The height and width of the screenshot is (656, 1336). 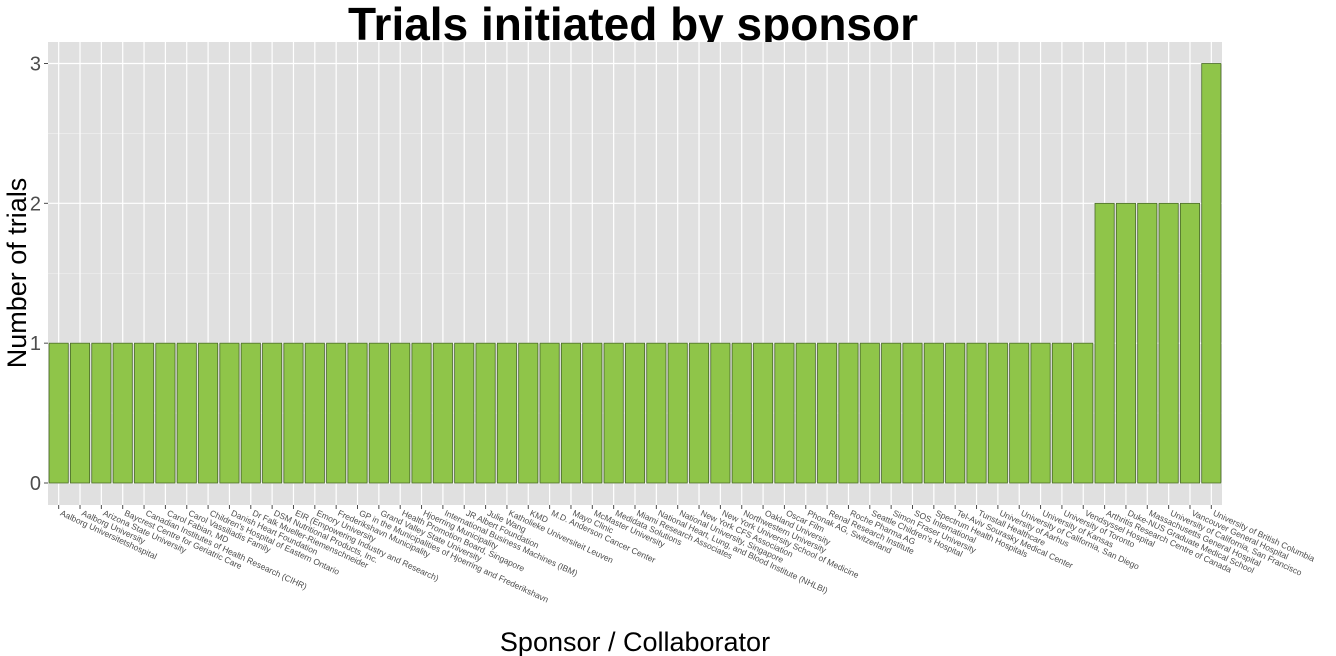 What do you see at coordinates (17, 273) in the screenshot?
I see `y-axis-title: Number of trials` at bounding box center [17, 273].